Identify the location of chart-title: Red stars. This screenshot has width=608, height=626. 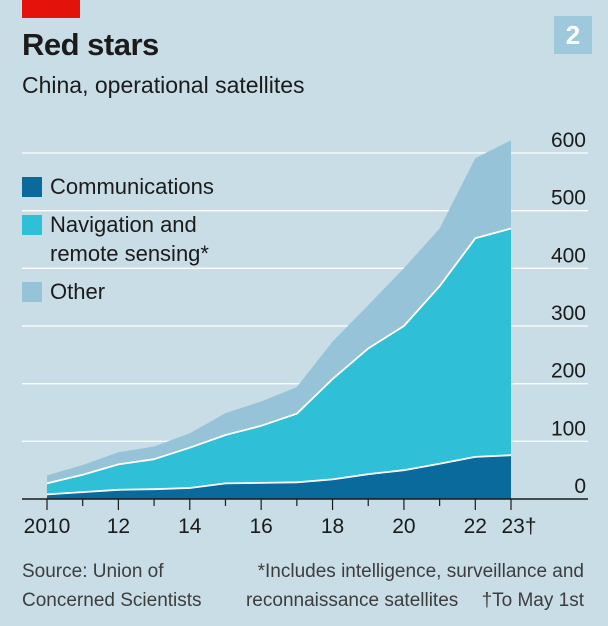
(90, 44).